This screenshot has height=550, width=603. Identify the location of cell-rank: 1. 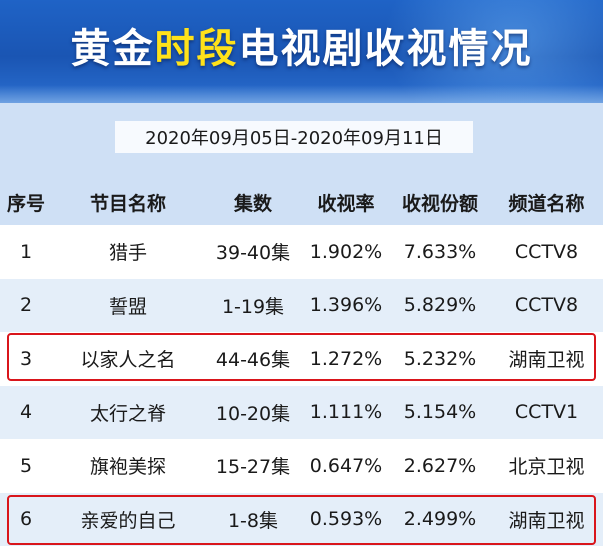
(26, 251).